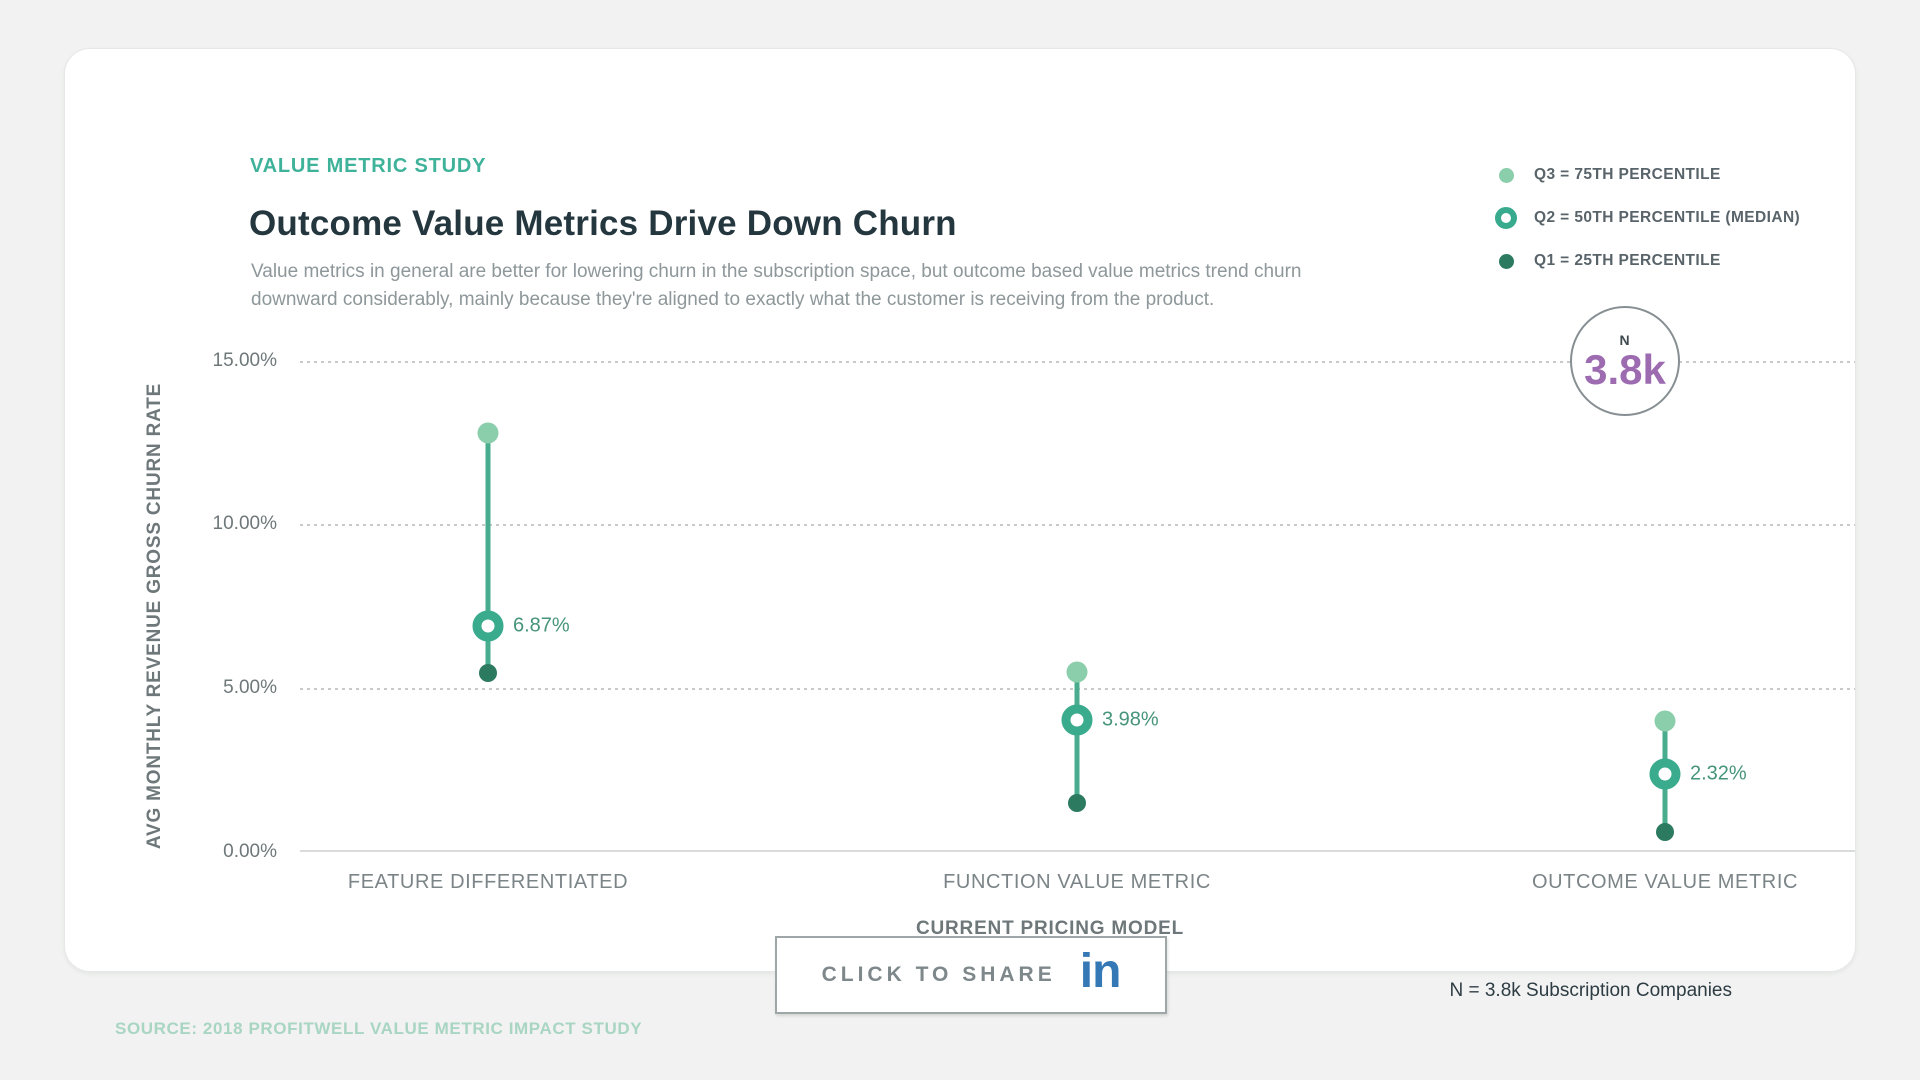 The image size is (1920, 1080). Describe the element at coordinates (1590, 990) in the screenshot. I see `sample-size-note: N = 3.8k Subscription Companies` at that location.